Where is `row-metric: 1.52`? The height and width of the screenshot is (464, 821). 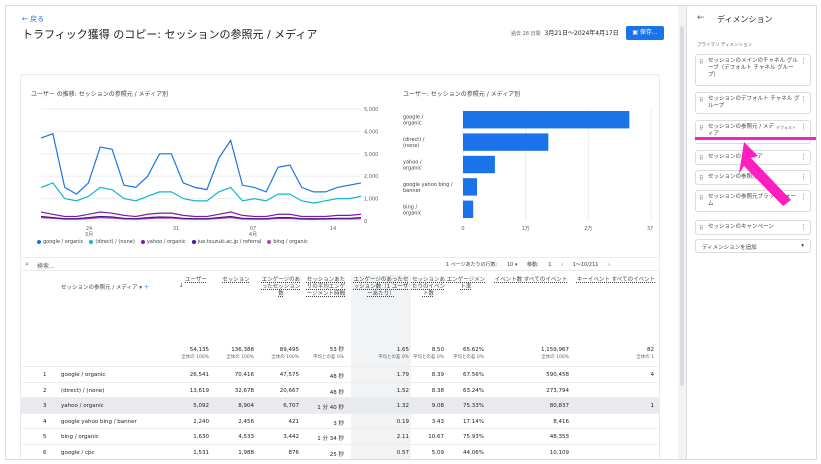 row-metric: 1.52 is located at coordinates (402, 390).